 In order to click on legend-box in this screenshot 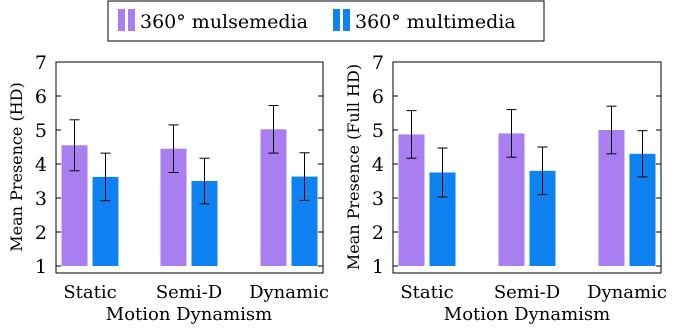, I will do `click(326, 21)`.